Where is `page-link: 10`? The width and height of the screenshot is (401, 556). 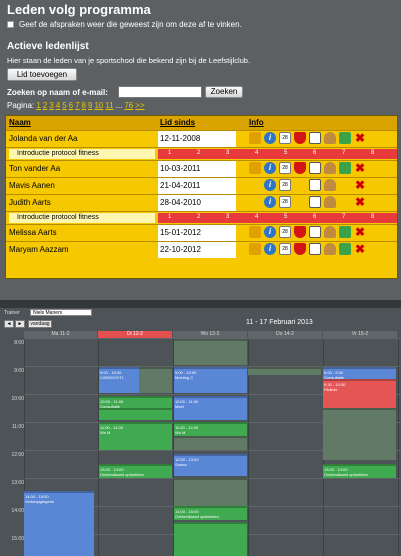
page-link: 10 is located at coordinates (99, 105).